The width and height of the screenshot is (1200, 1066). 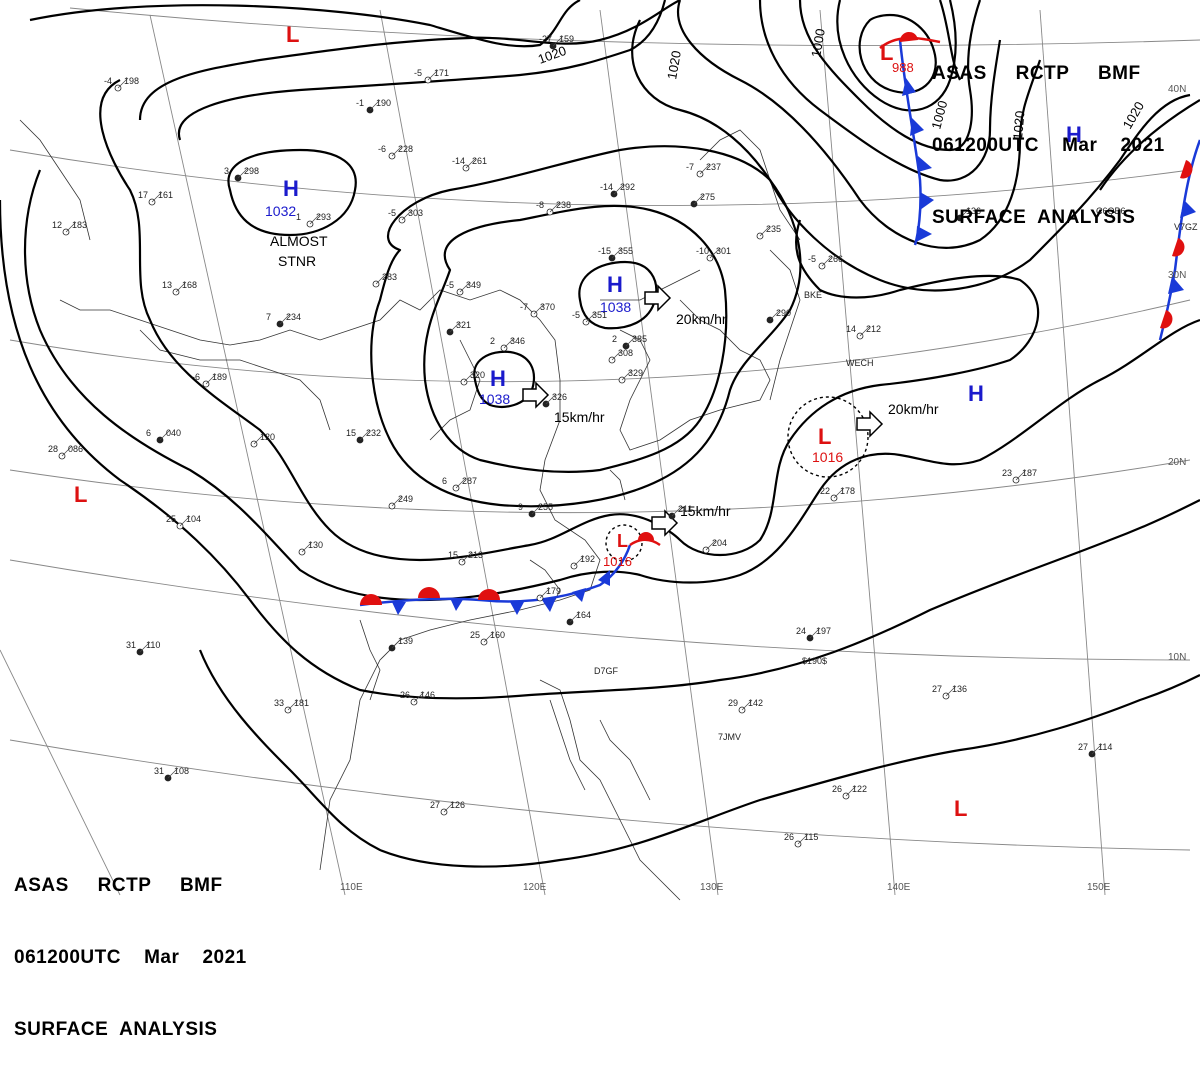 What do you see at coordinates (537, 310) in the screenshot?
I see `station-plot: -7 370` at bounding box center [537, 310].